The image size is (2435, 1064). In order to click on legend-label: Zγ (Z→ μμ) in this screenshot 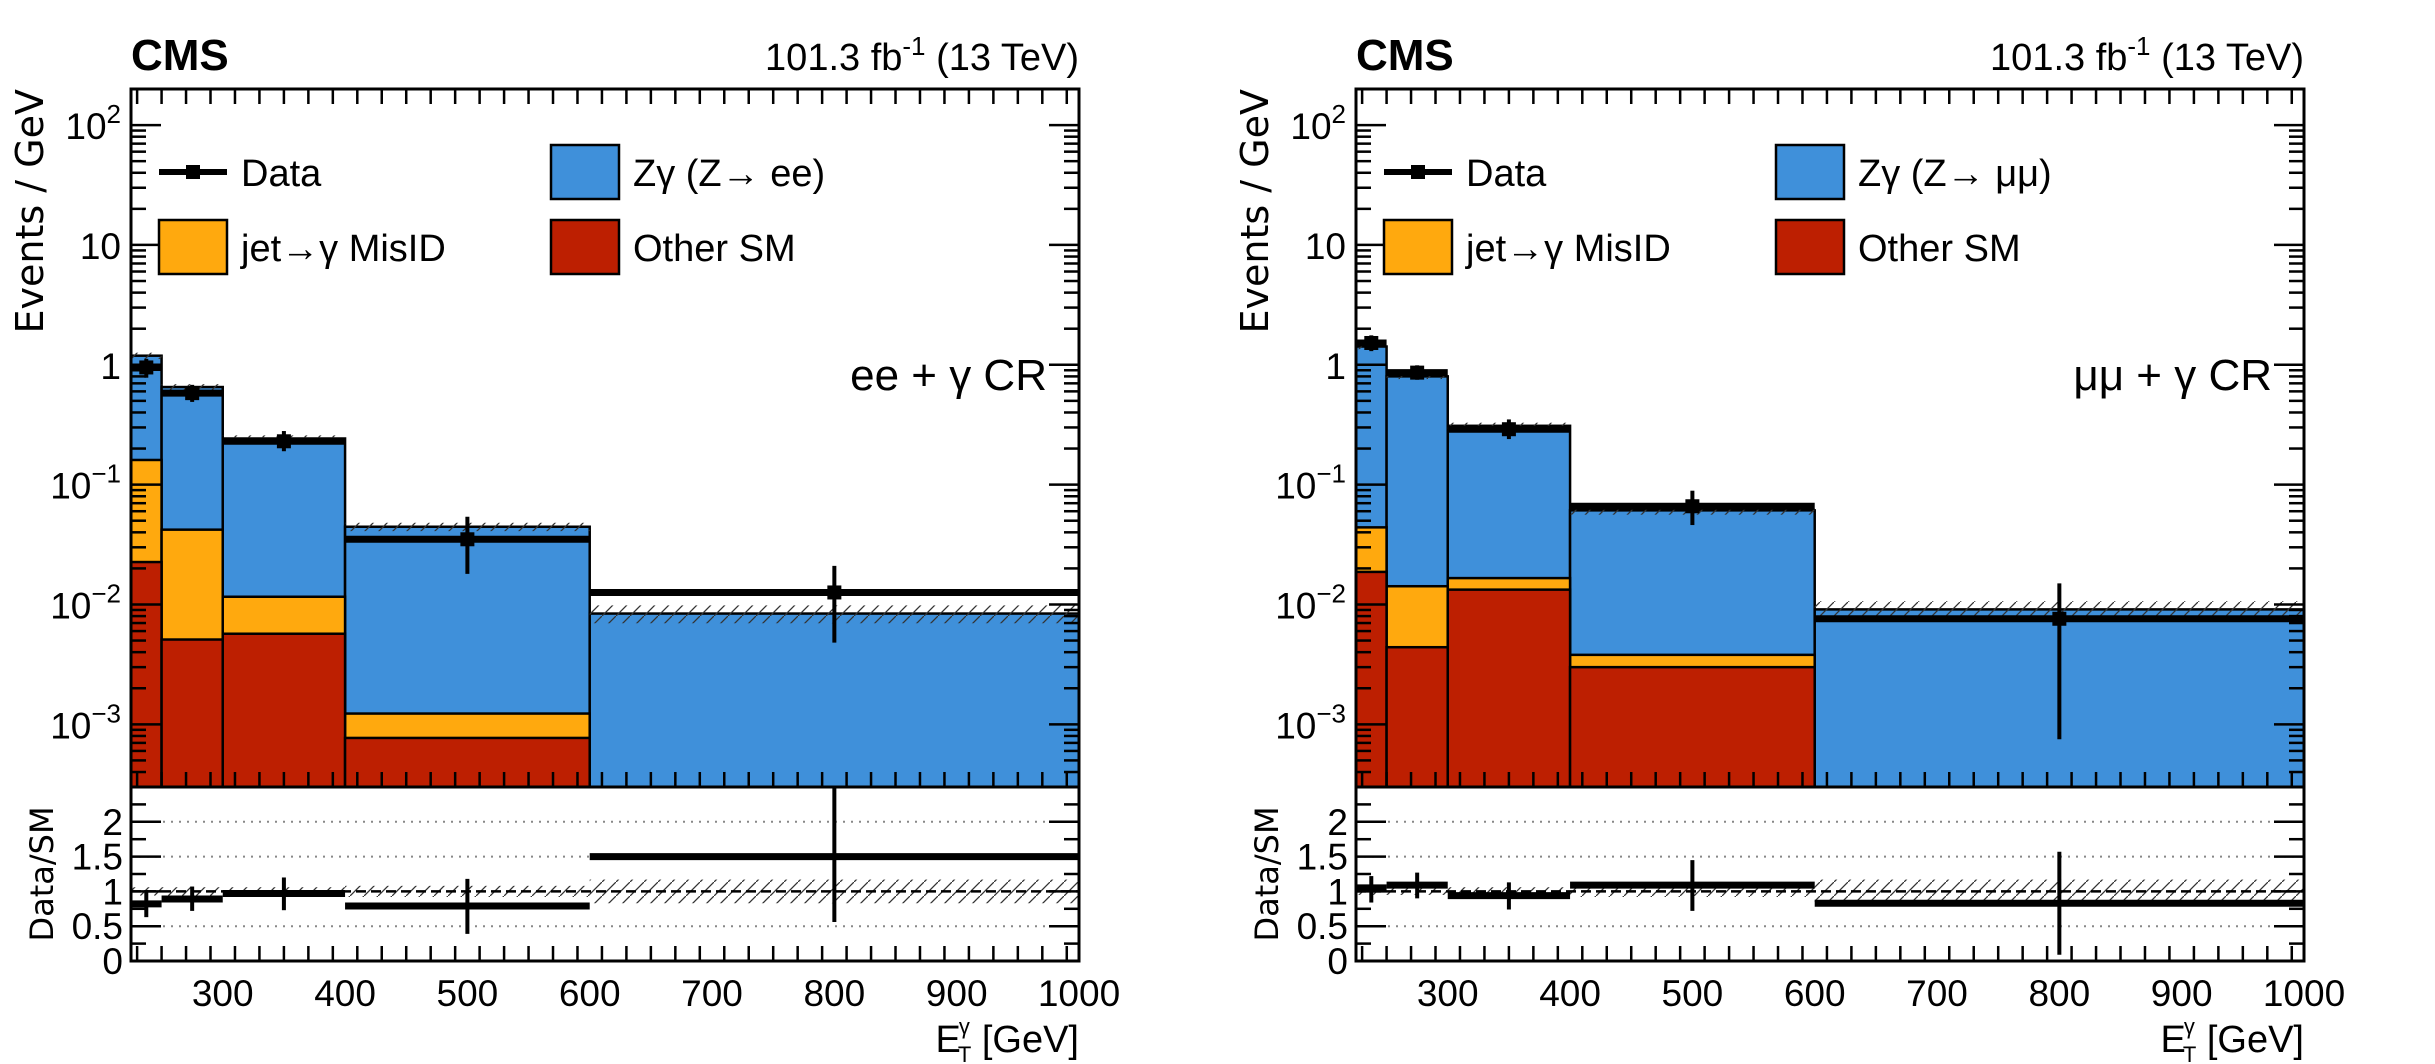, I will do `click(1955, 174)`.